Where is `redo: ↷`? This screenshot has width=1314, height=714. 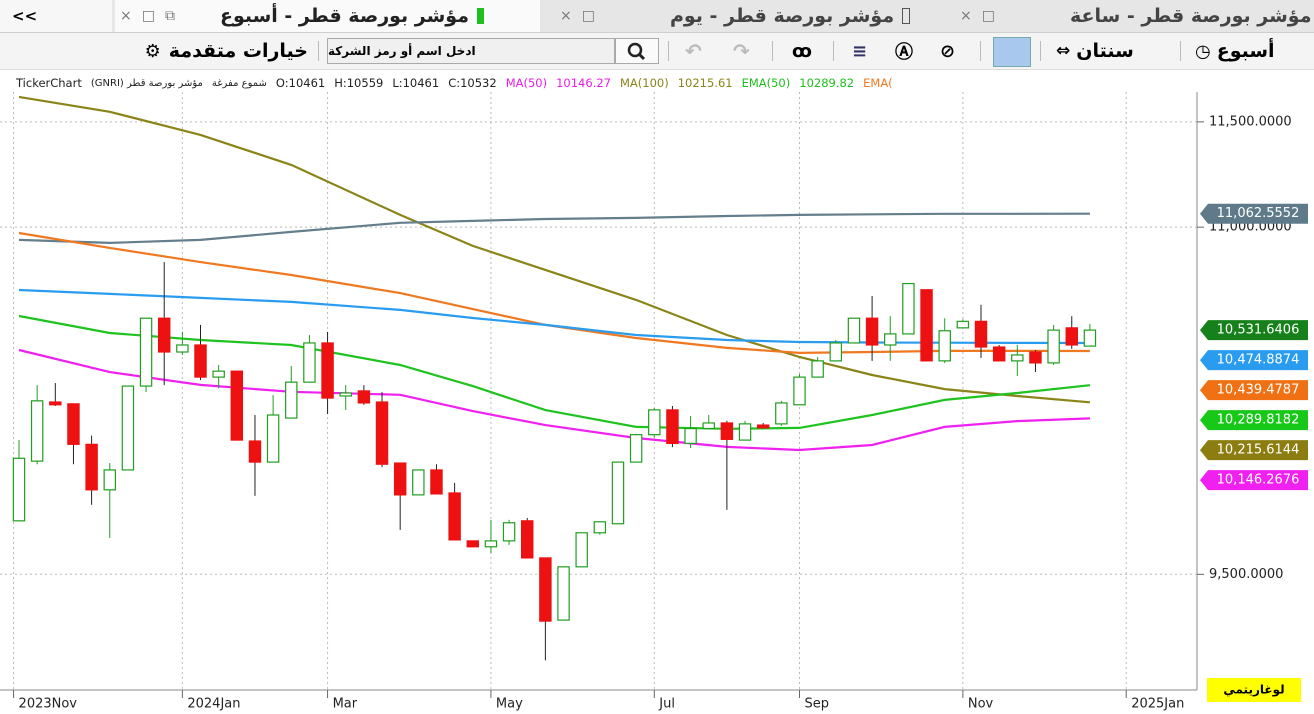 redo: ↷ is located at coordinates (741, 51).